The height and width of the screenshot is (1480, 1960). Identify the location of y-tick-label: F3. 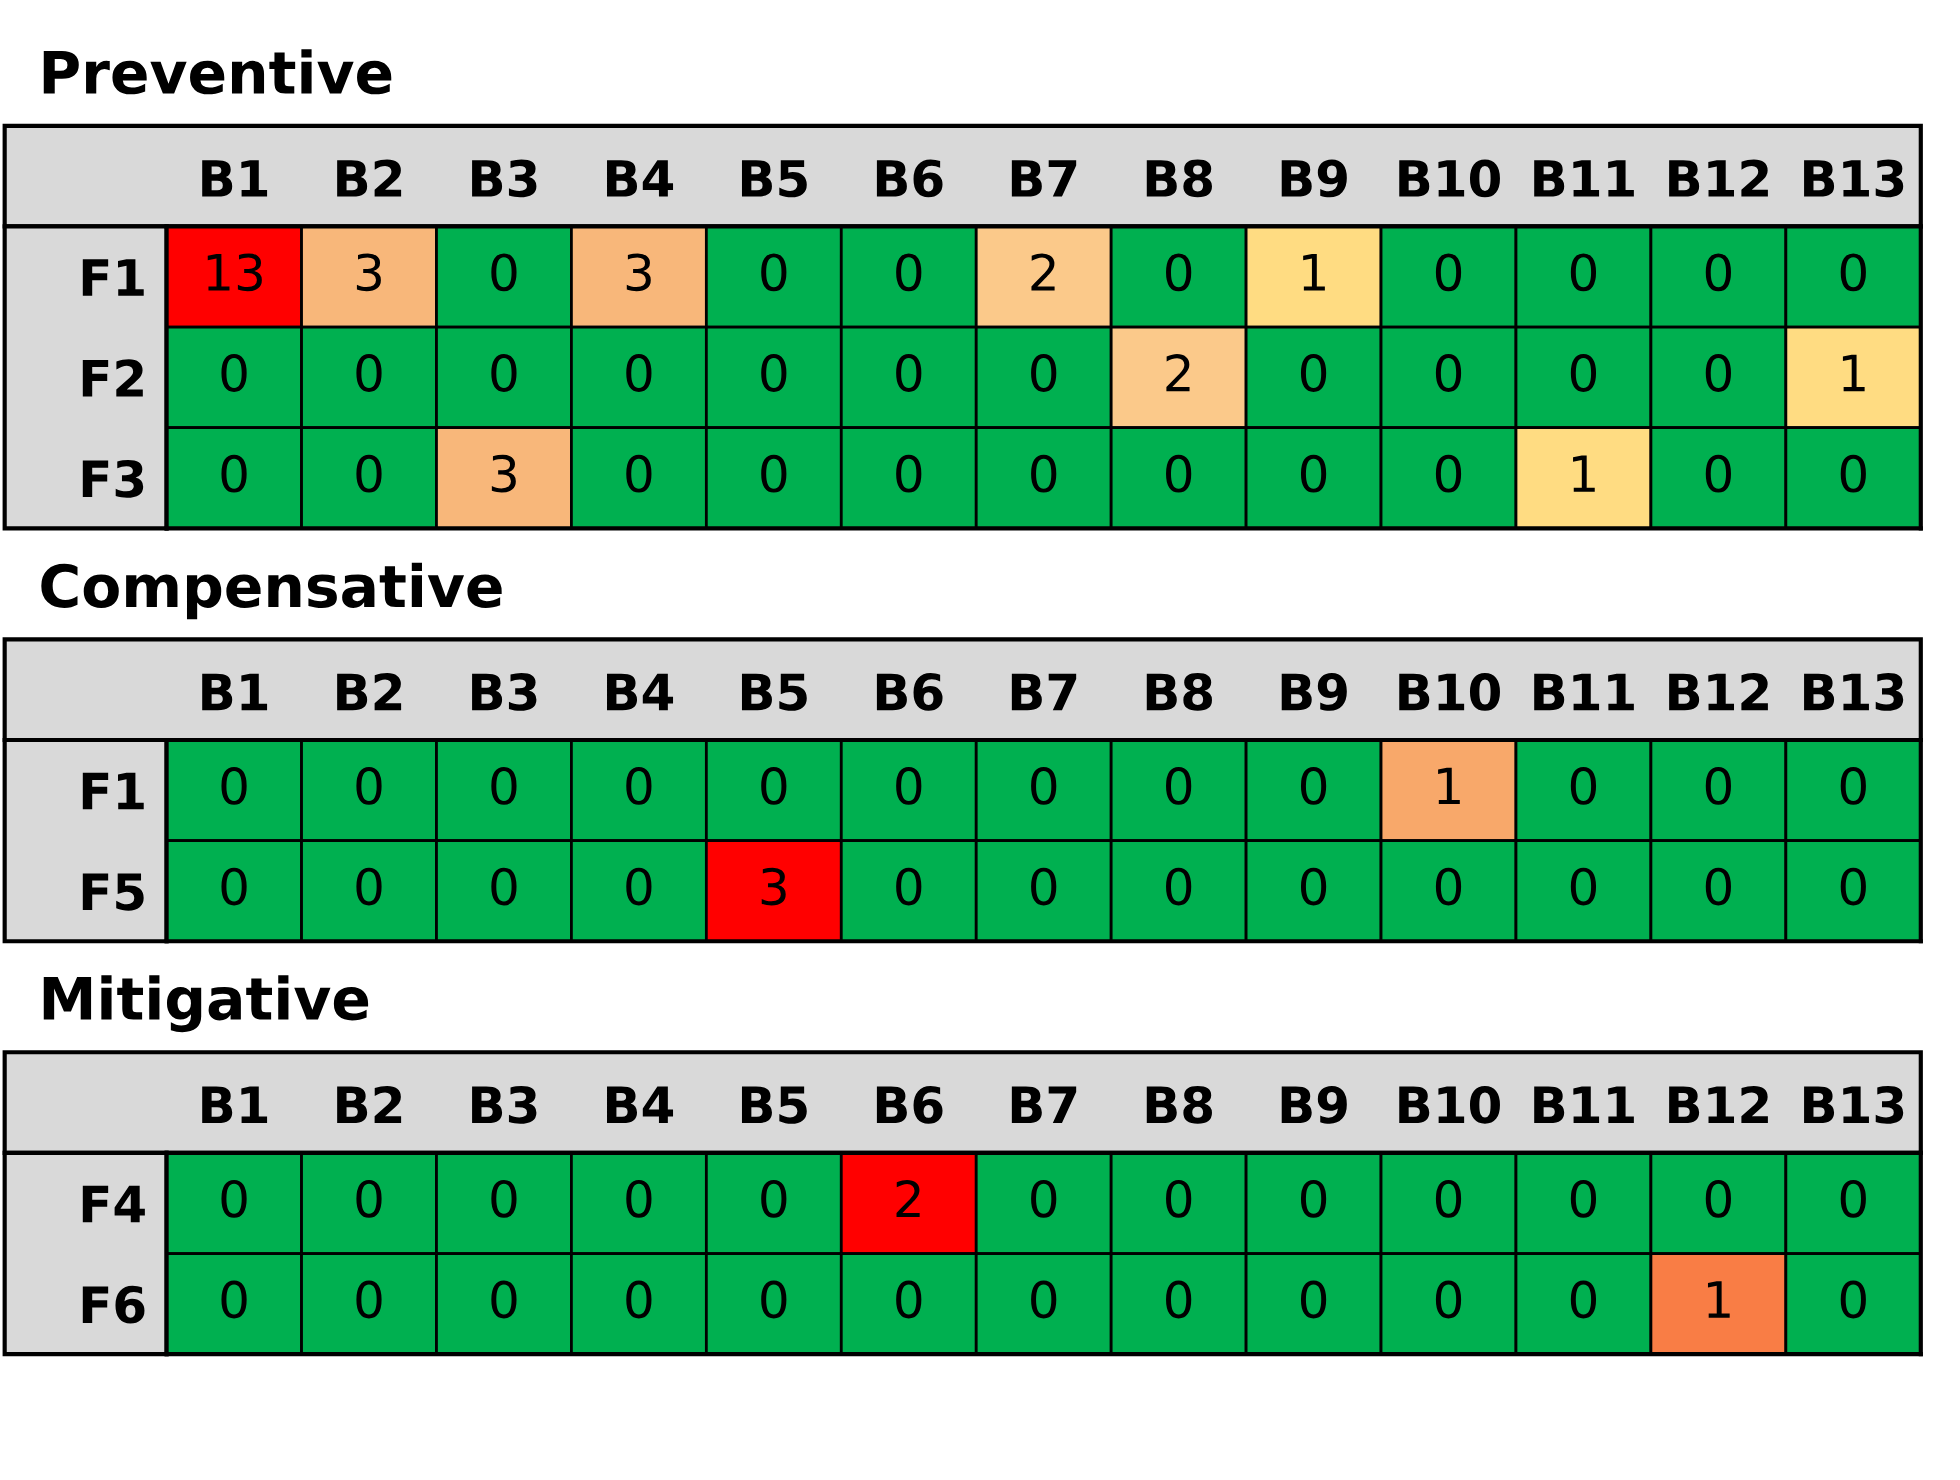
(113, 478).